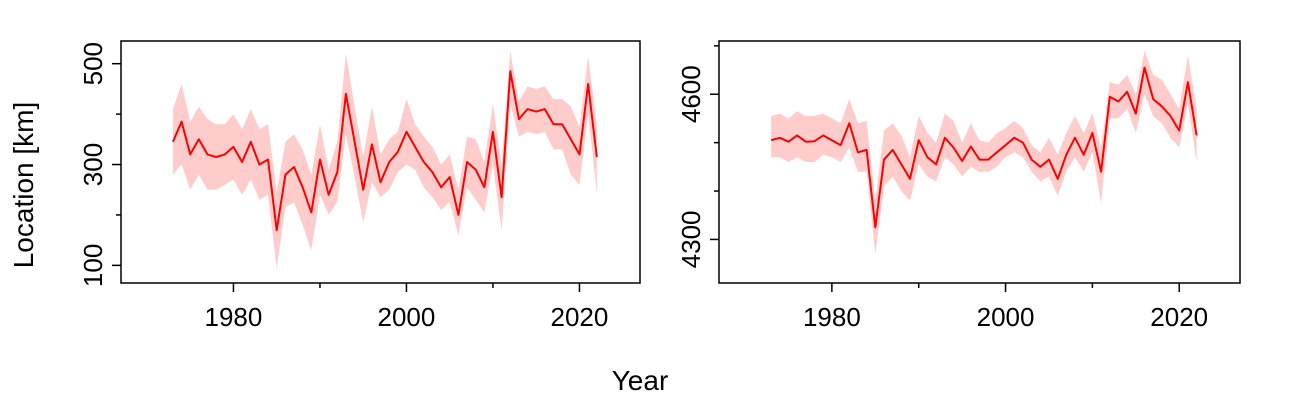  I want to click on y-tick-label: 100, so click(93, 265).